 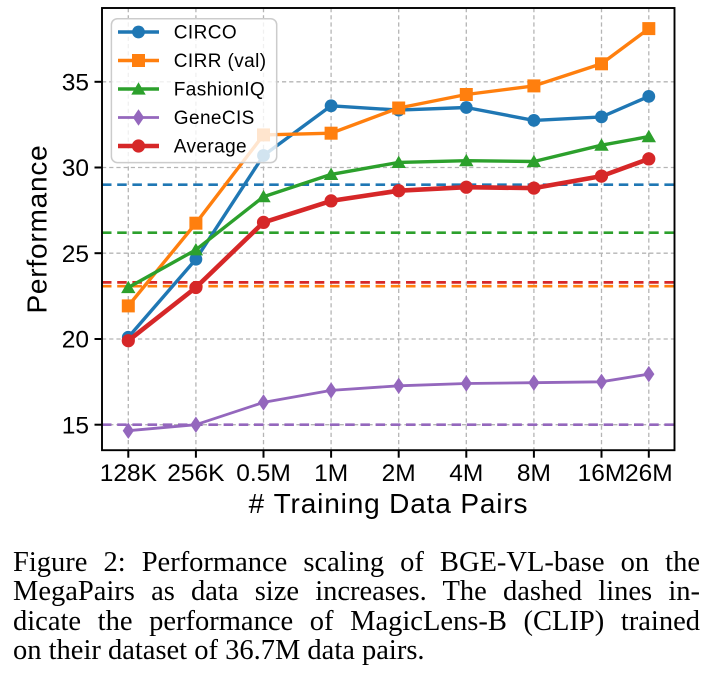 What do you see at coordinates (389, 503) in the screenshot?
I see `svg-text: # Training Data Pairs` at bounding box center [389, 503].